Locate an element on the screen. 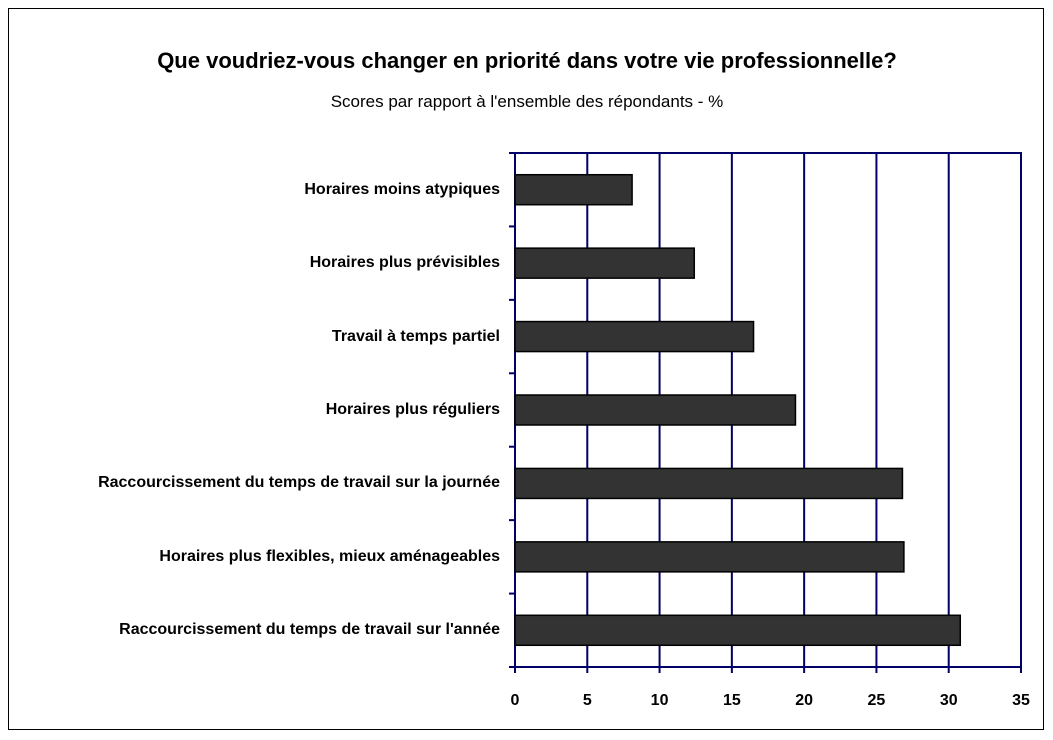 The height and width of the screenshot is (740, 1053). x-tick-label: 0 is located at coordinates (515, 700).